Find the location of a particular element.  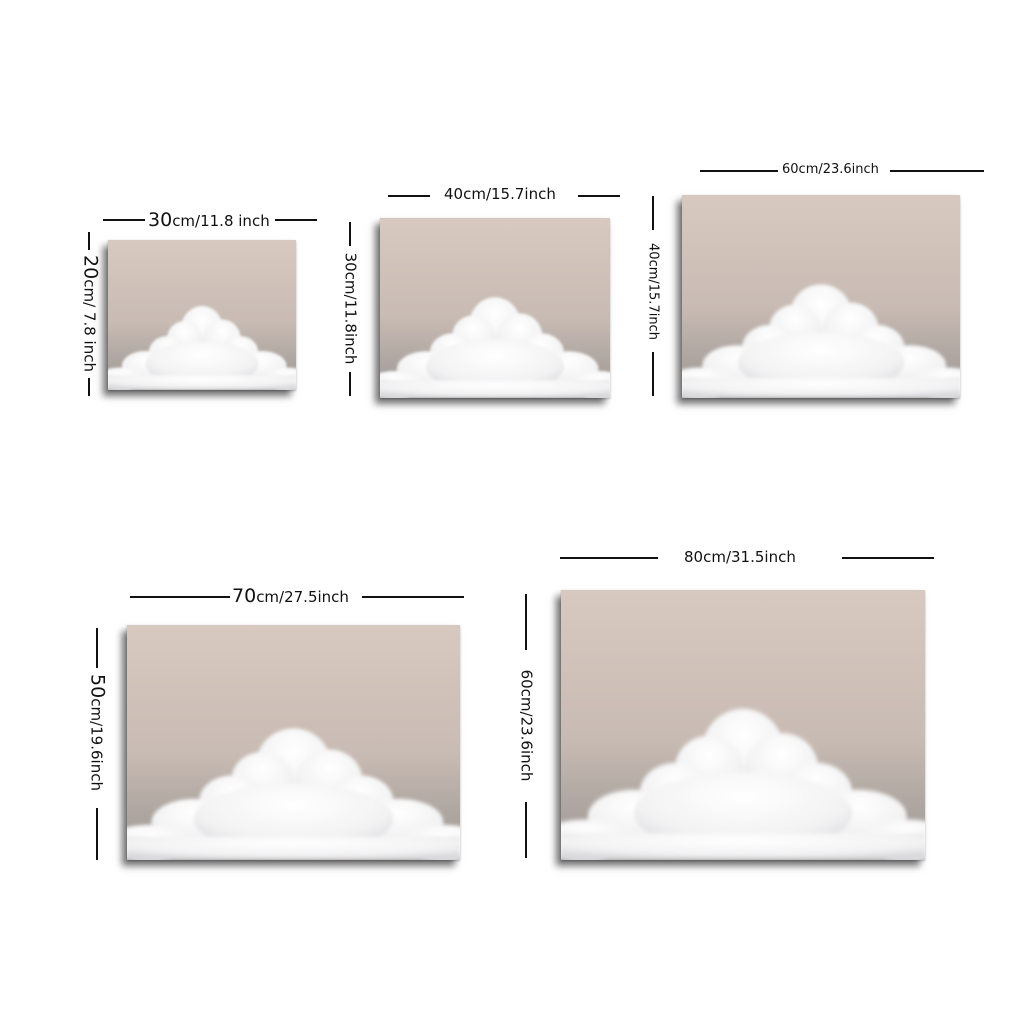

canvas-print-60x40 is located at coordinates (821, 296).